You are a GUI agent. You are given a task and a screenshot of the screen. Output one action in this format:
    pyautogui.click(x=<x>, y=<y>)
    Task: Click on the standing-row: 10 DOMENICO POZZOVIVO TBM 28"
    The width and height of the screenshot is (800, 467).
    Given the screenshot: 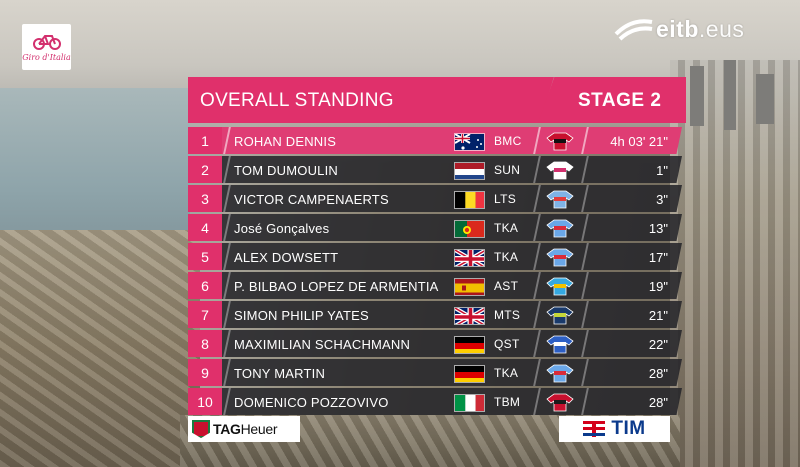 What is the action you would take?
    pyautogui.click(x=437, y=401)
    